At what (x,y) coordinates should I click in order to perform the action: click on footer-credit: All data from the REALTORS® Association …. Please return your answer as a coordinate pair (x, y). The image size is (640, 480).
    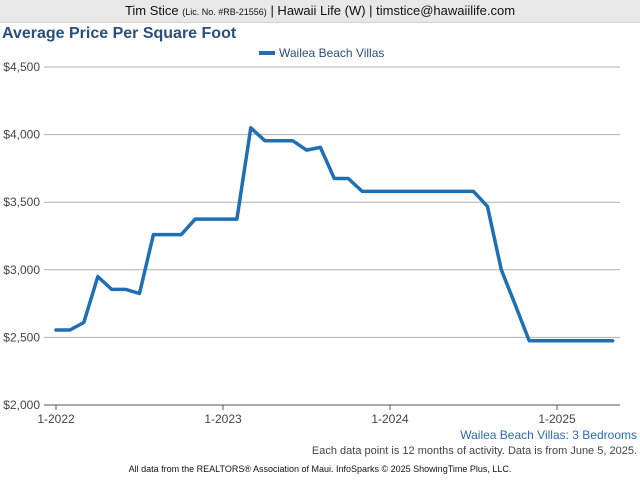
    Looking at the image, I should click on (320, 469).